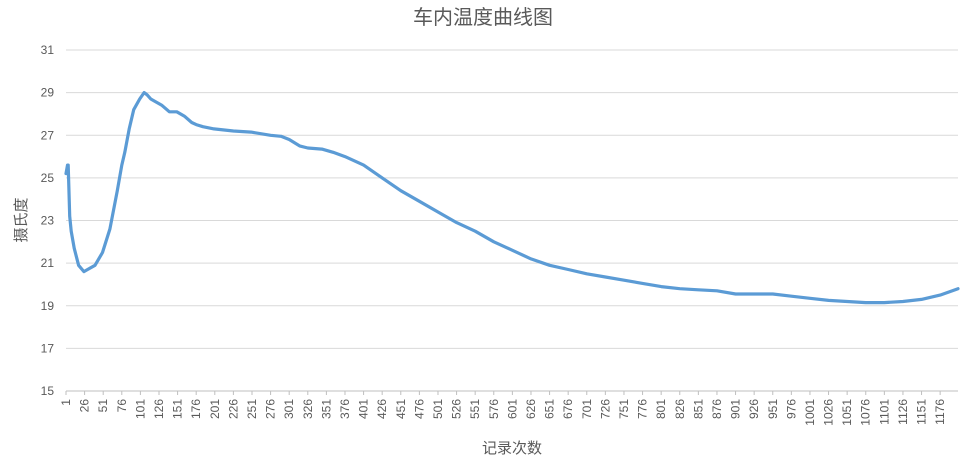 The image size is (966, 470). Describe the element at coordinates (48, 263) in the screenshot. I see `y-tick-label: 21` at that location.